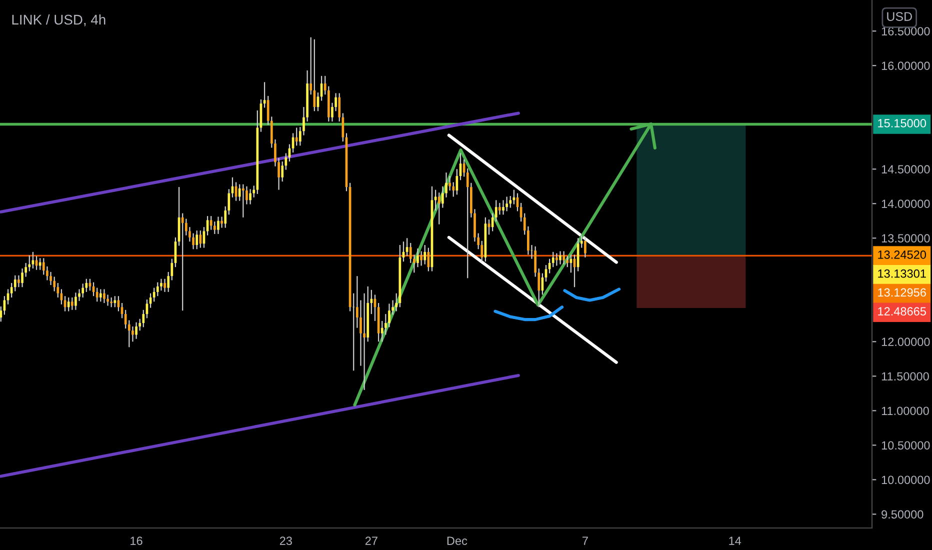 The width and height of the screenshot is (932, 550). What do you see at coordinates (59, 20) in the screenshot?
I see `text: LINK / USD, 4h` at bounding box center [59, 20].